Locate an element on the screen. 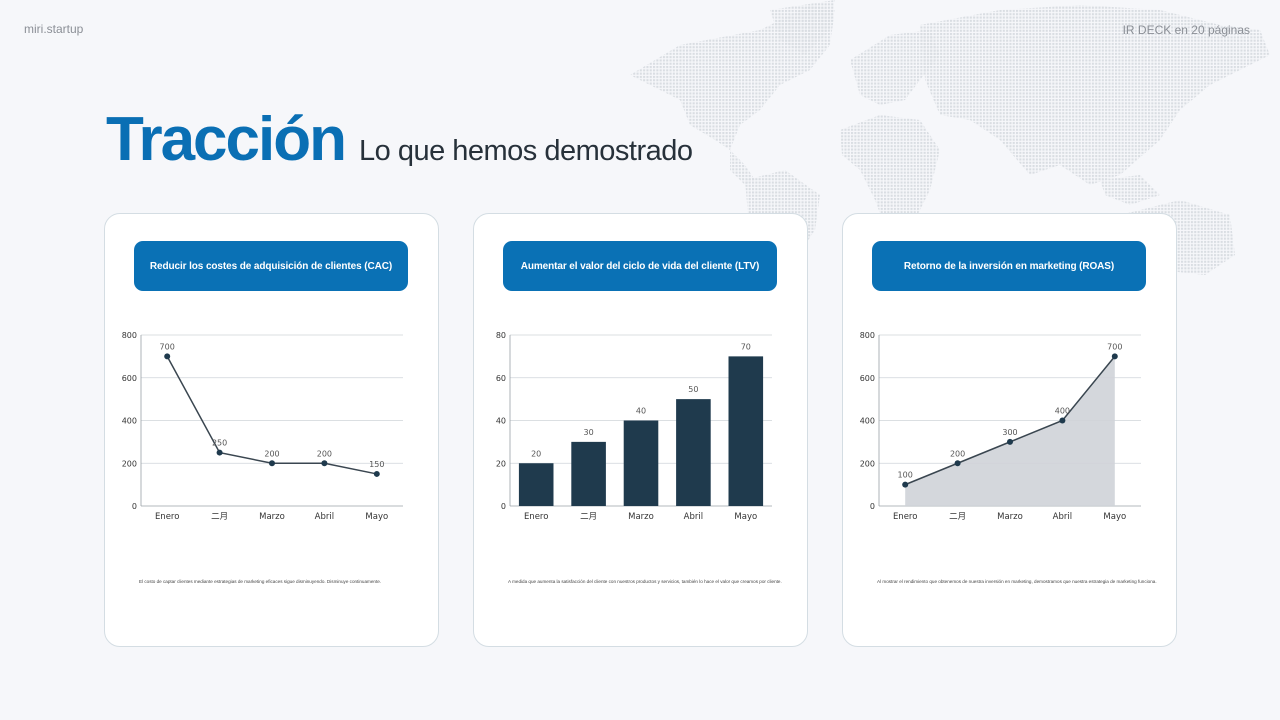 The height and width of the screenshot is (720, 1280). data-label: 300 is located at coordinates (1009, 432).